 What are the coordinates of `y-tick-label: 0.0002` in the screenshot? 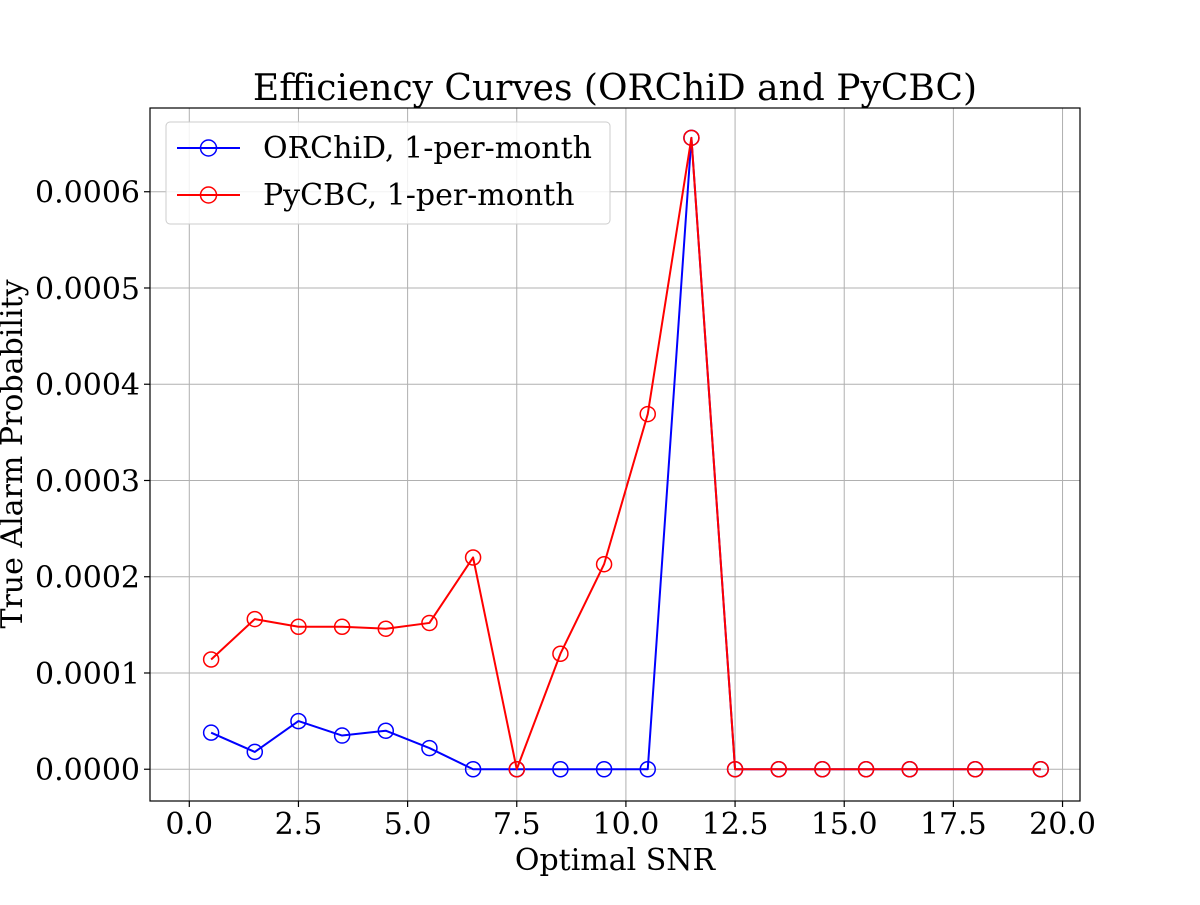 It's located at (87, 578).